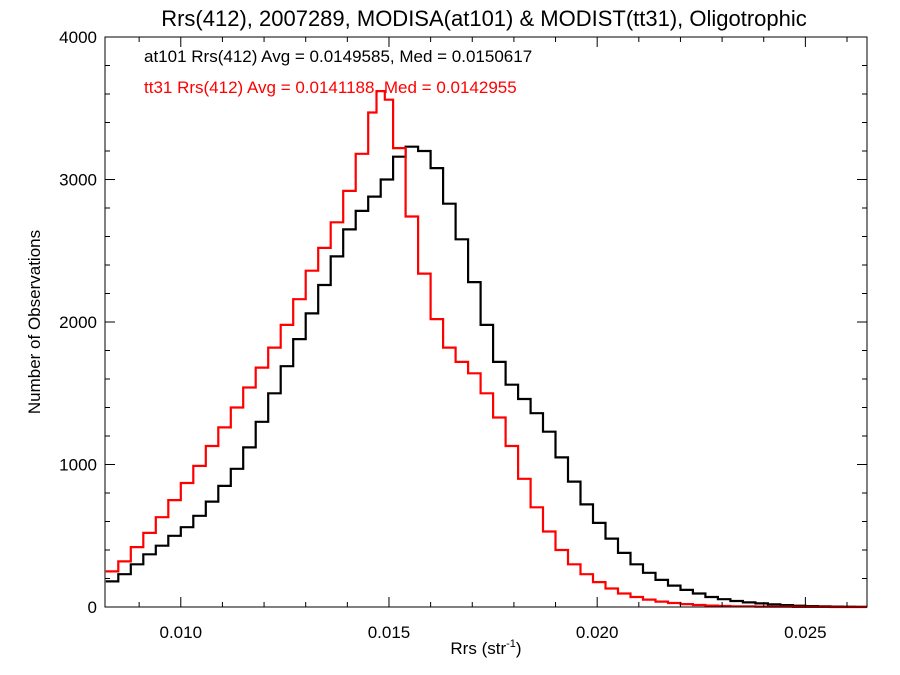 This screenshot has height=675, width=900. I want to click on y-tick-label: 2000, so click(78, 322).